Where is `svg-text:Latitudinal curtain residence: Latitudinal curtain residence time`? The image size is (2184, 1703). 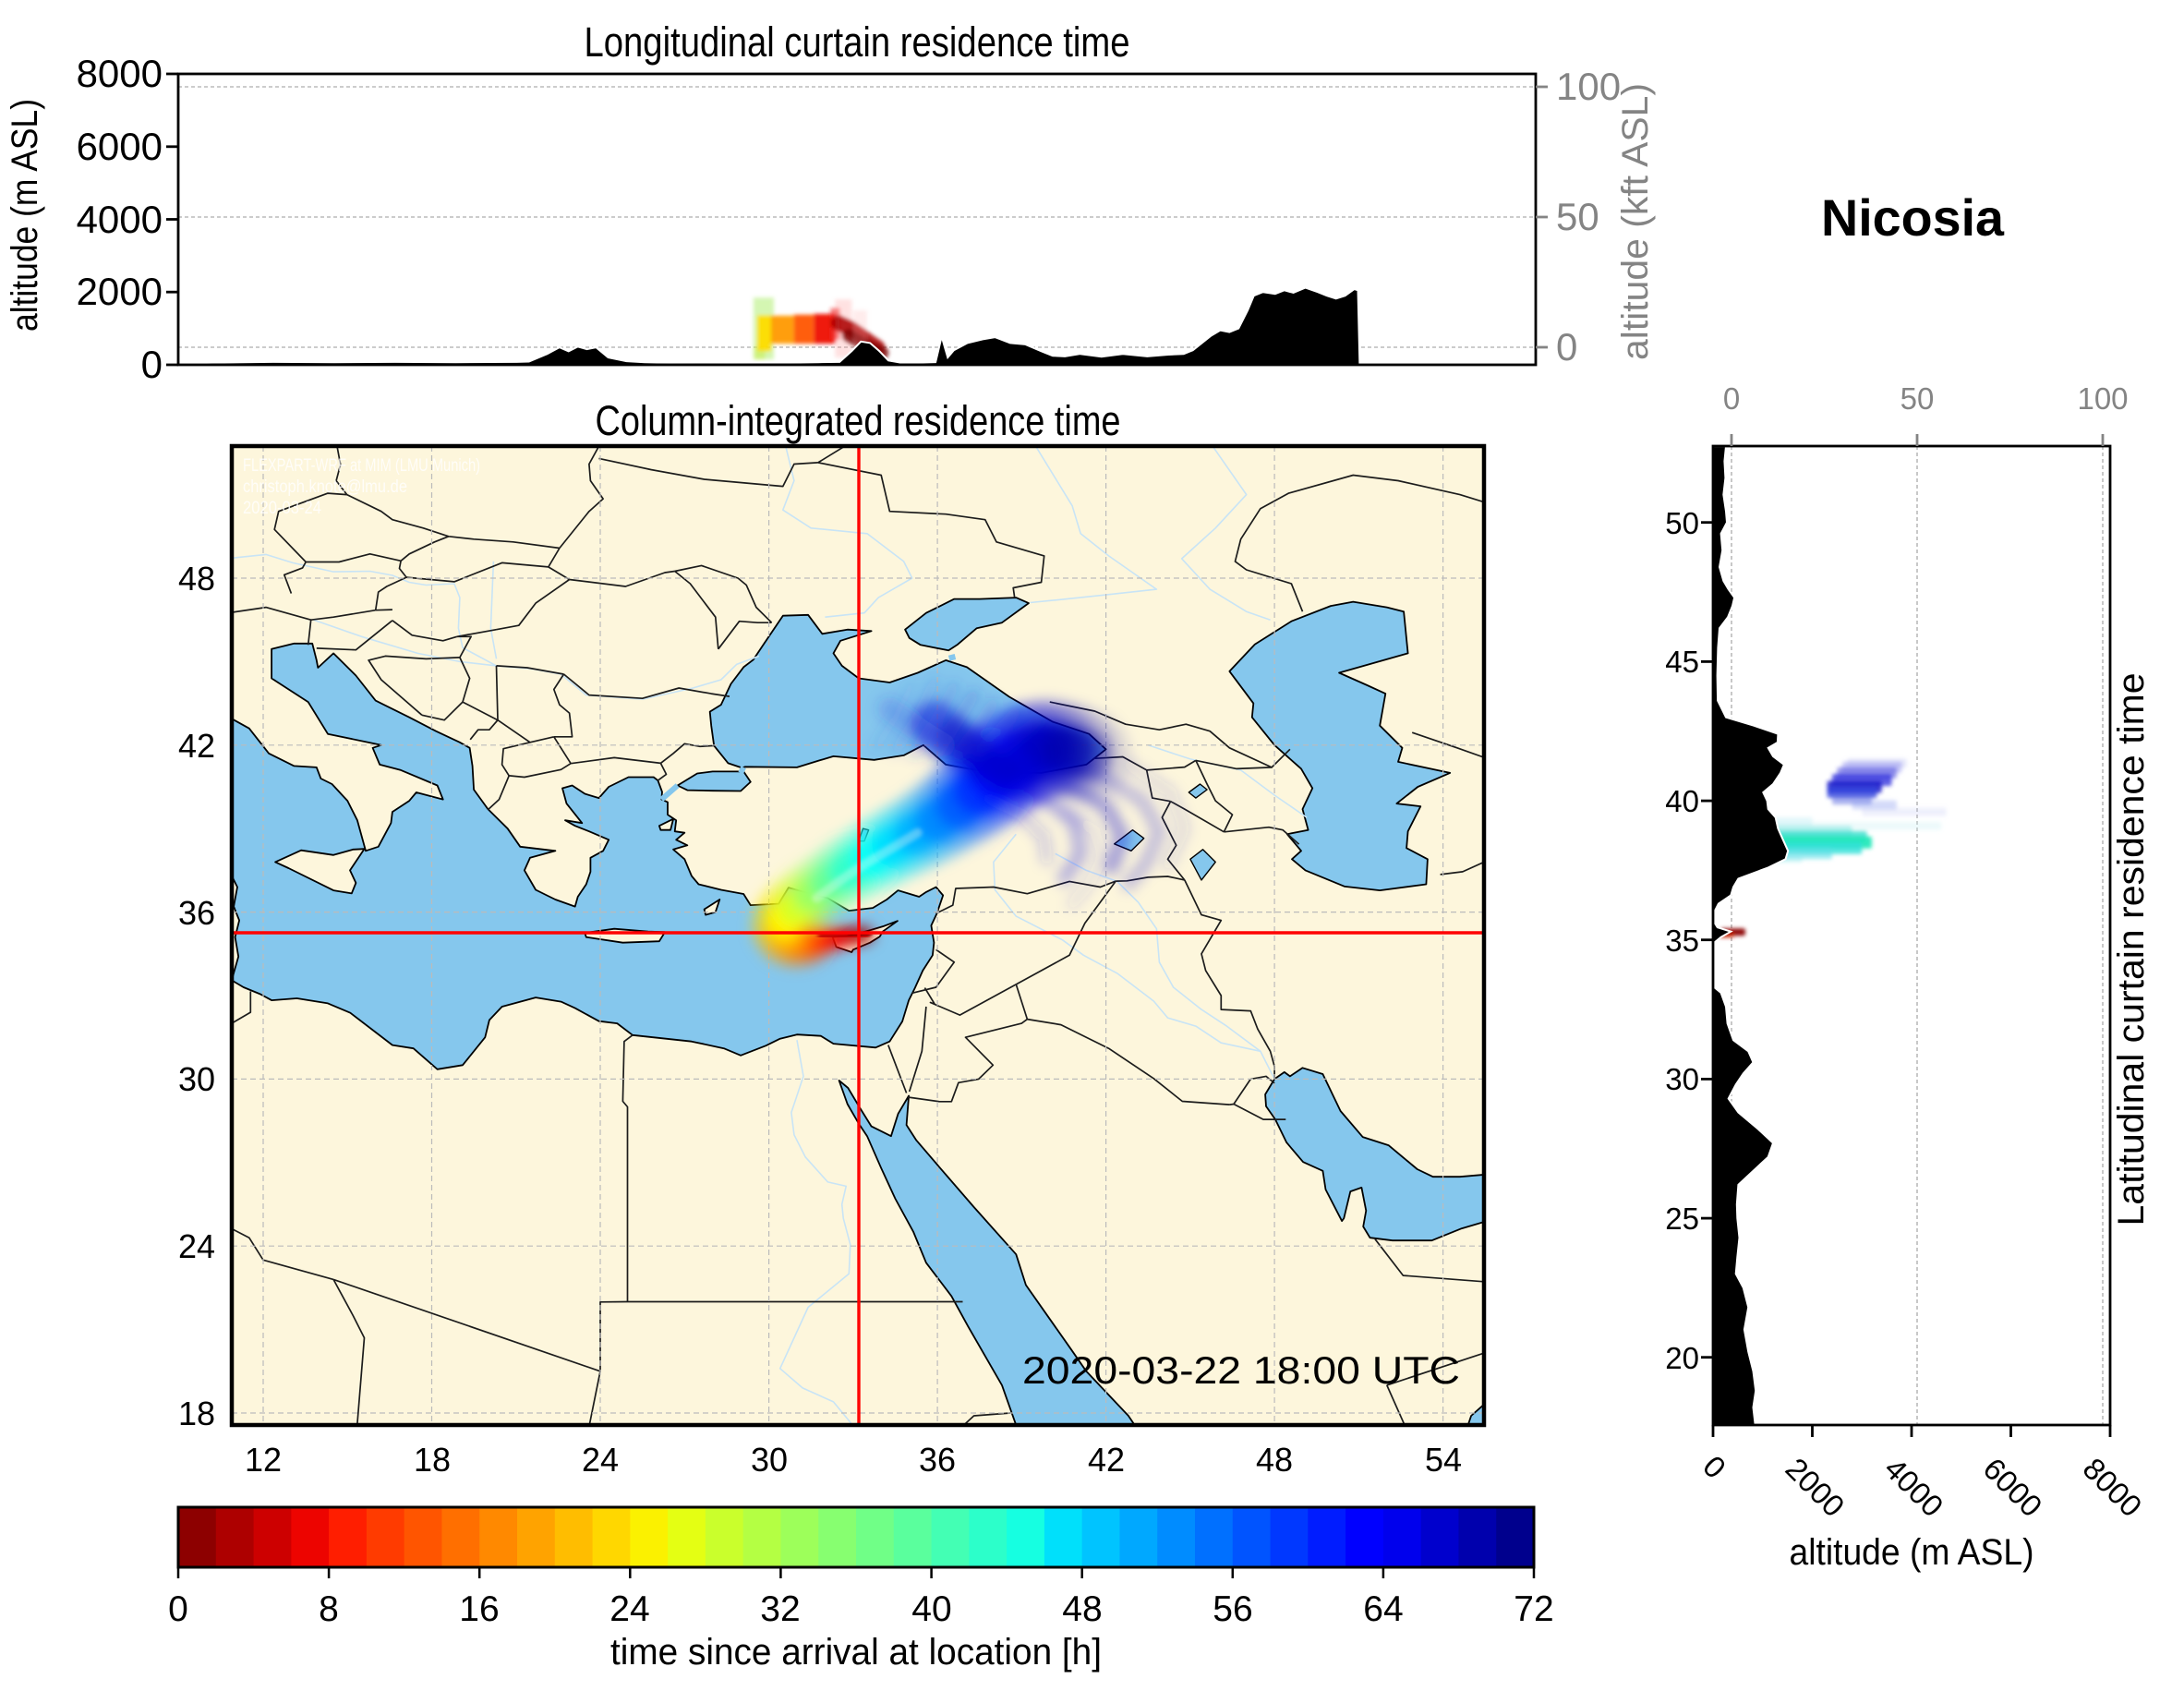
svg-text:Latitudinal curtain residence: Latitudinal curtain residence time is located at coordinates (2131, 949).